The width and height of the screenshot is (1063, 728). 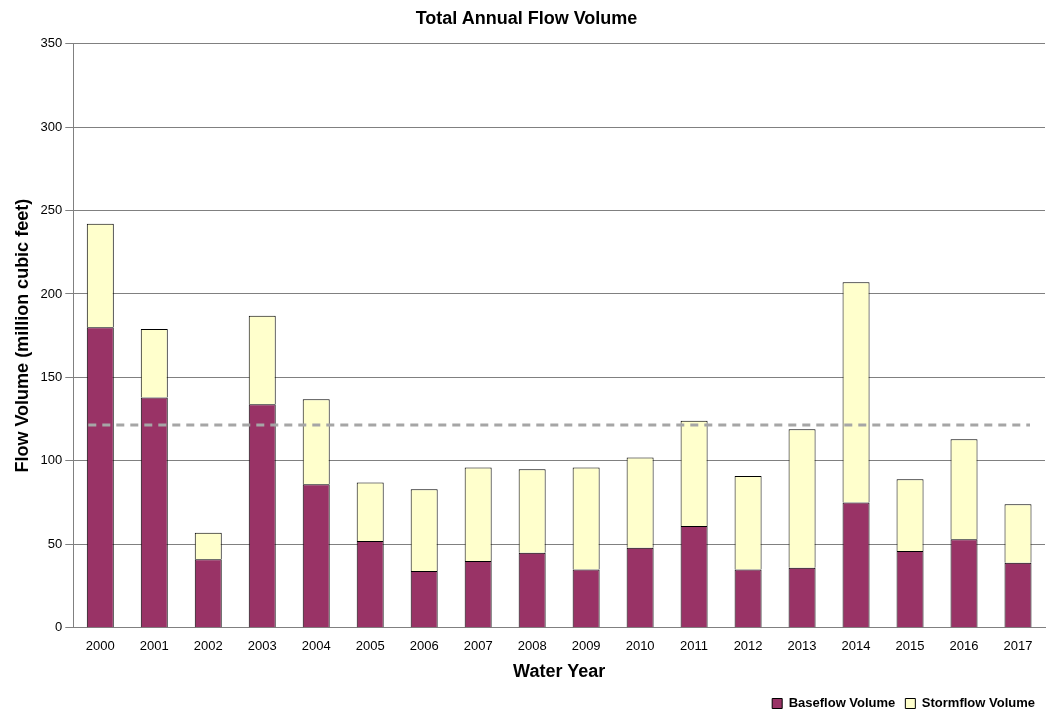 I want to click on x-tick-label: 2002, so click(x=208, y=646).